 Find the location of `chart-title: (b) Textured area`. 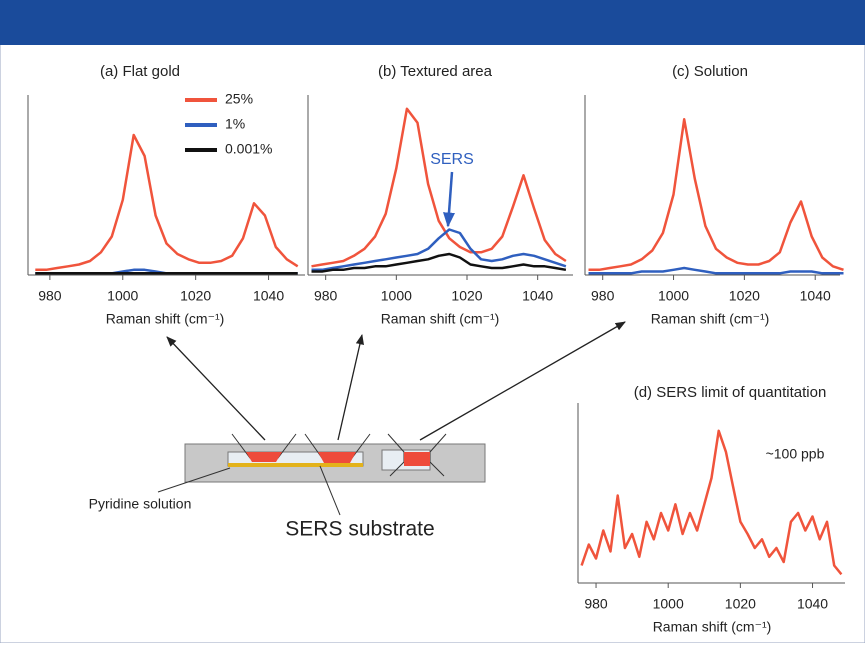

chart-title: (b) Textured area is located at coordinates (435, 71).